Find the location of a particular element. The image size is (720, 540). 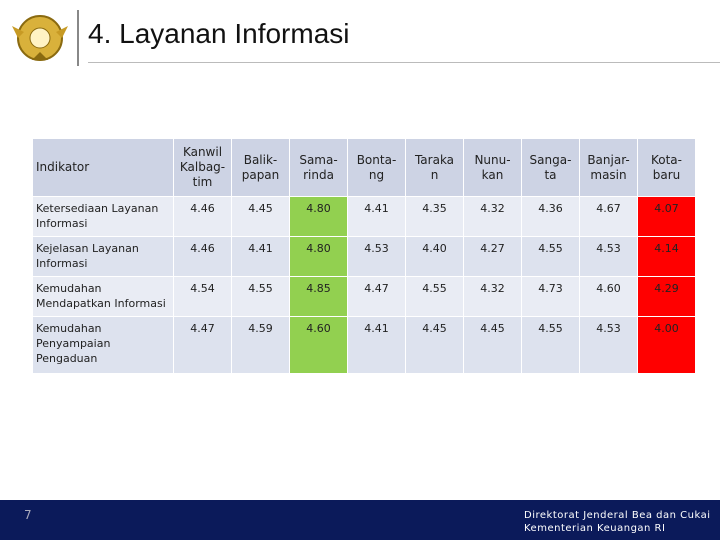

cell: 4.59 is located at coordinates (260, 345).